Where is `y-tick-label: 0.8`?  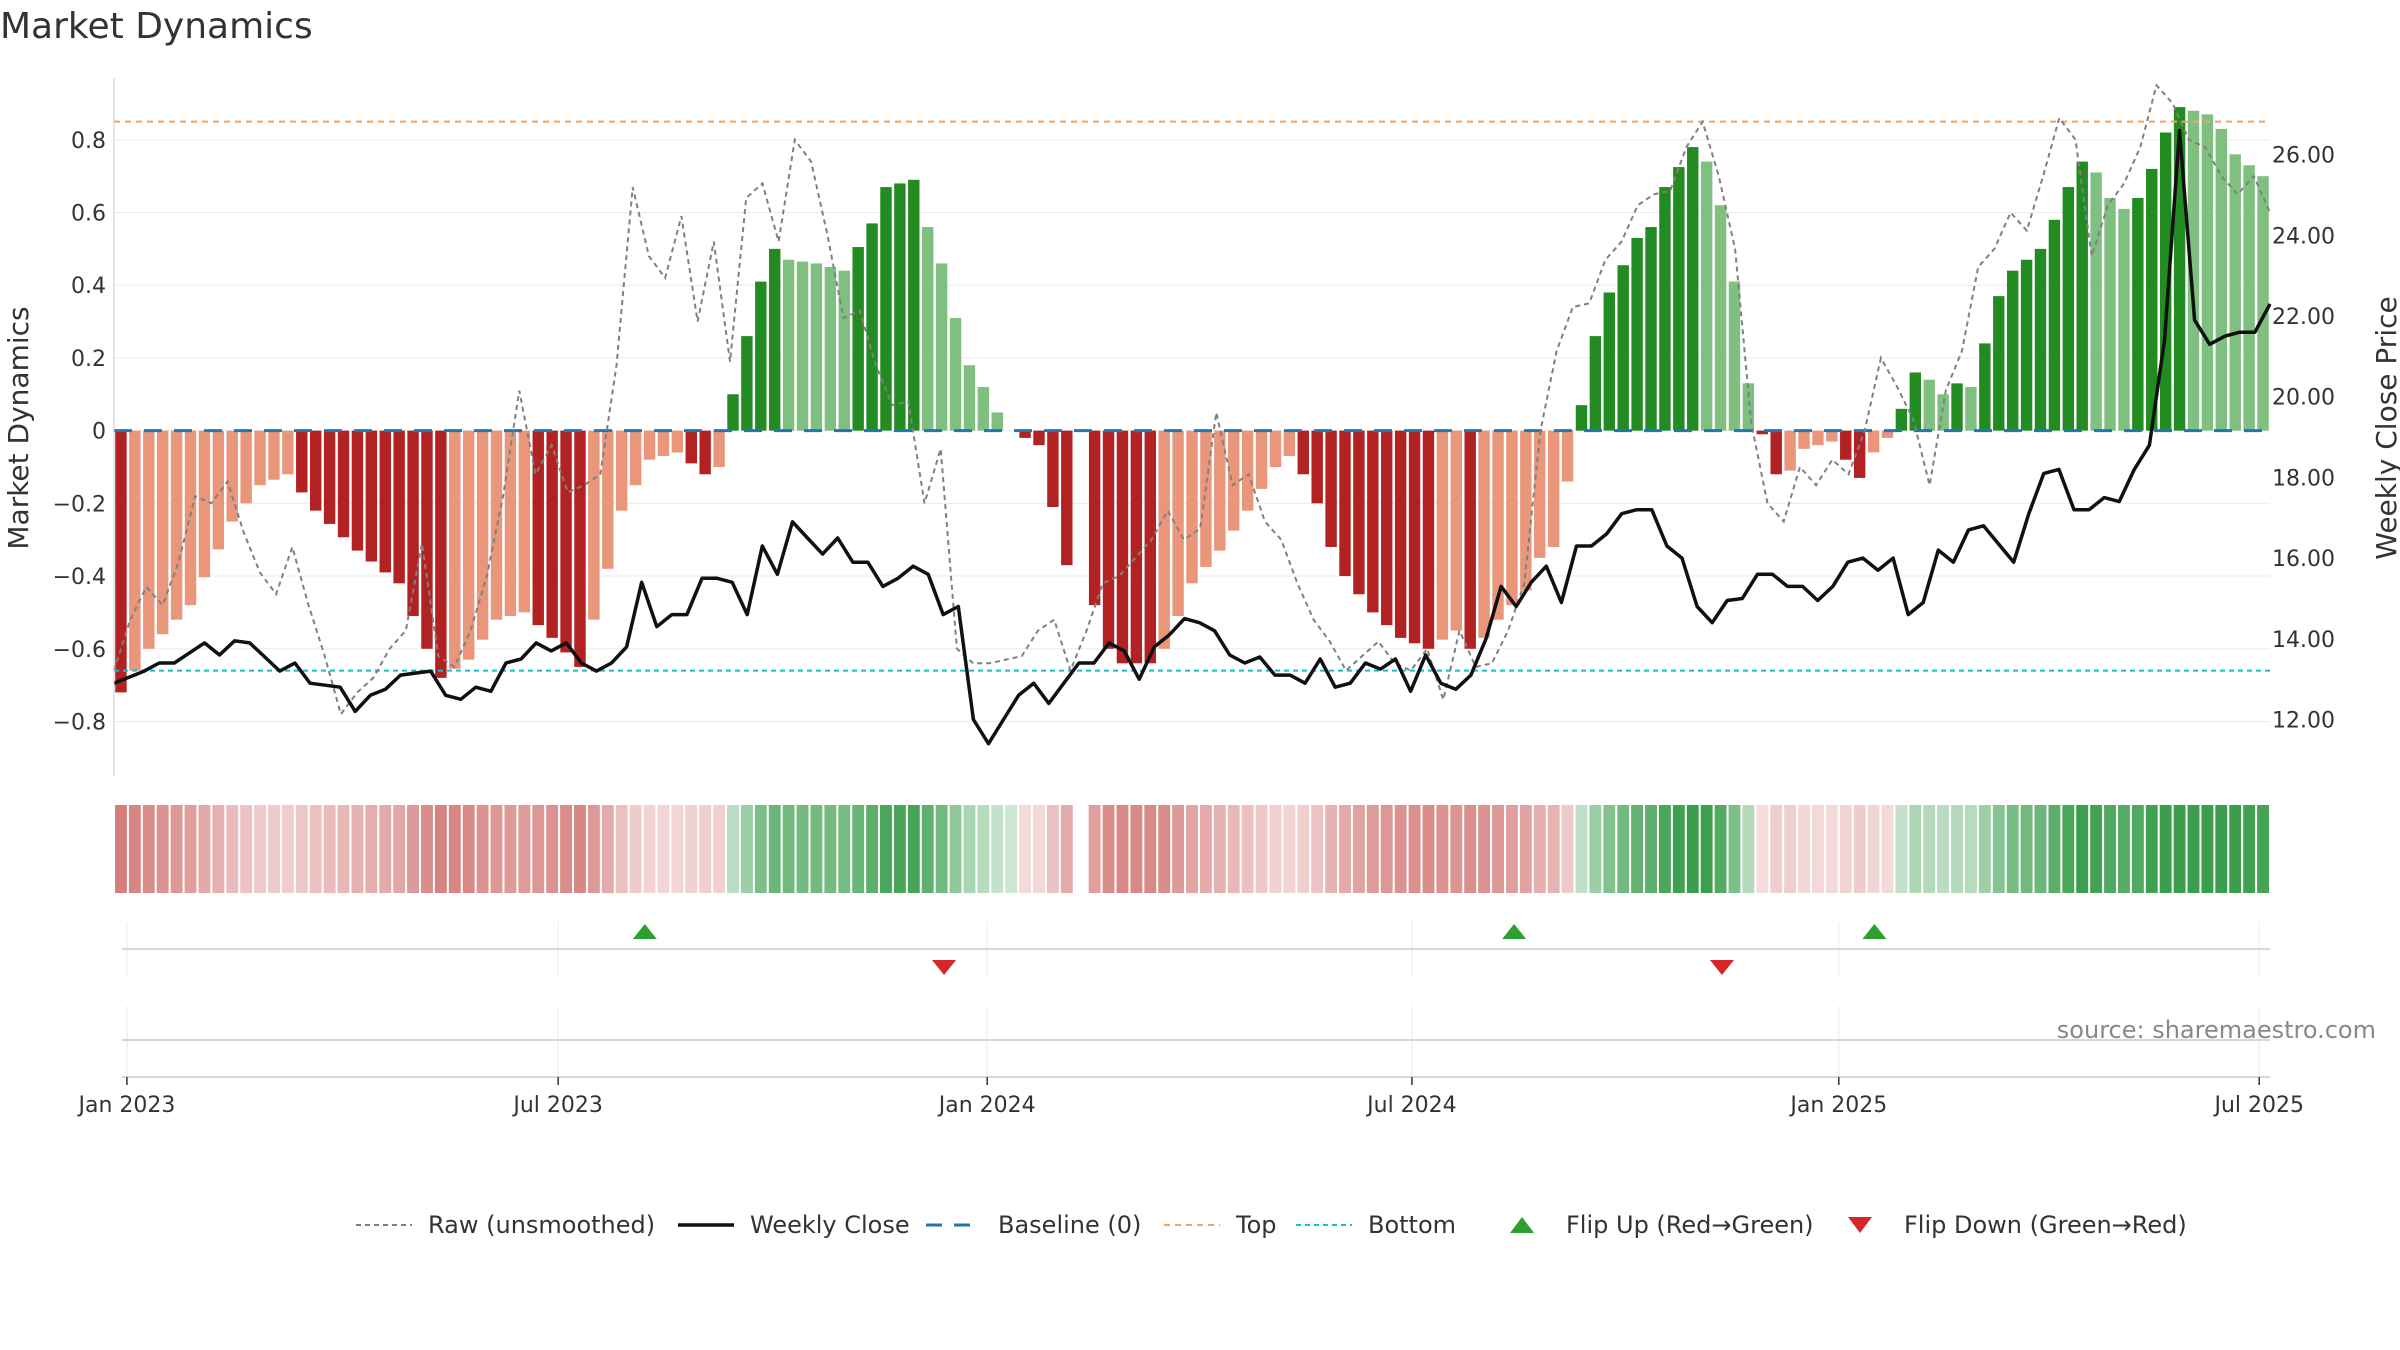 y-tick-label: 0.8 is located at coordinates (88, 141).